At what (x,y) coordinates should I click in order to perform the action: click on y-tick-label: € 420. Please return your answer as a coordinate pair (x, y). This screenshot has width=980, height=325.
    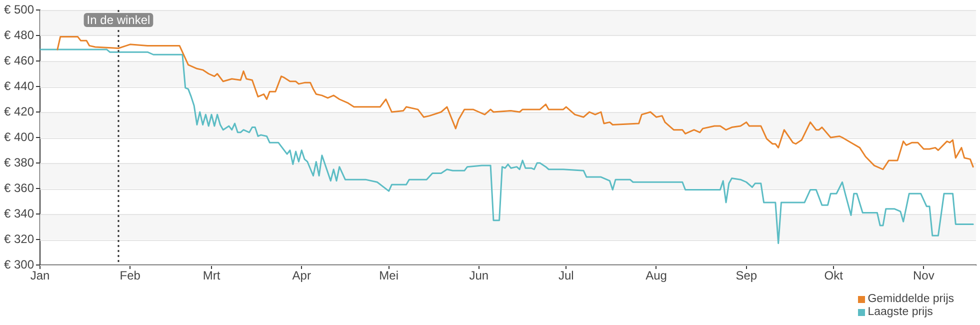
    Looking at the image, I should click on (19, 111).